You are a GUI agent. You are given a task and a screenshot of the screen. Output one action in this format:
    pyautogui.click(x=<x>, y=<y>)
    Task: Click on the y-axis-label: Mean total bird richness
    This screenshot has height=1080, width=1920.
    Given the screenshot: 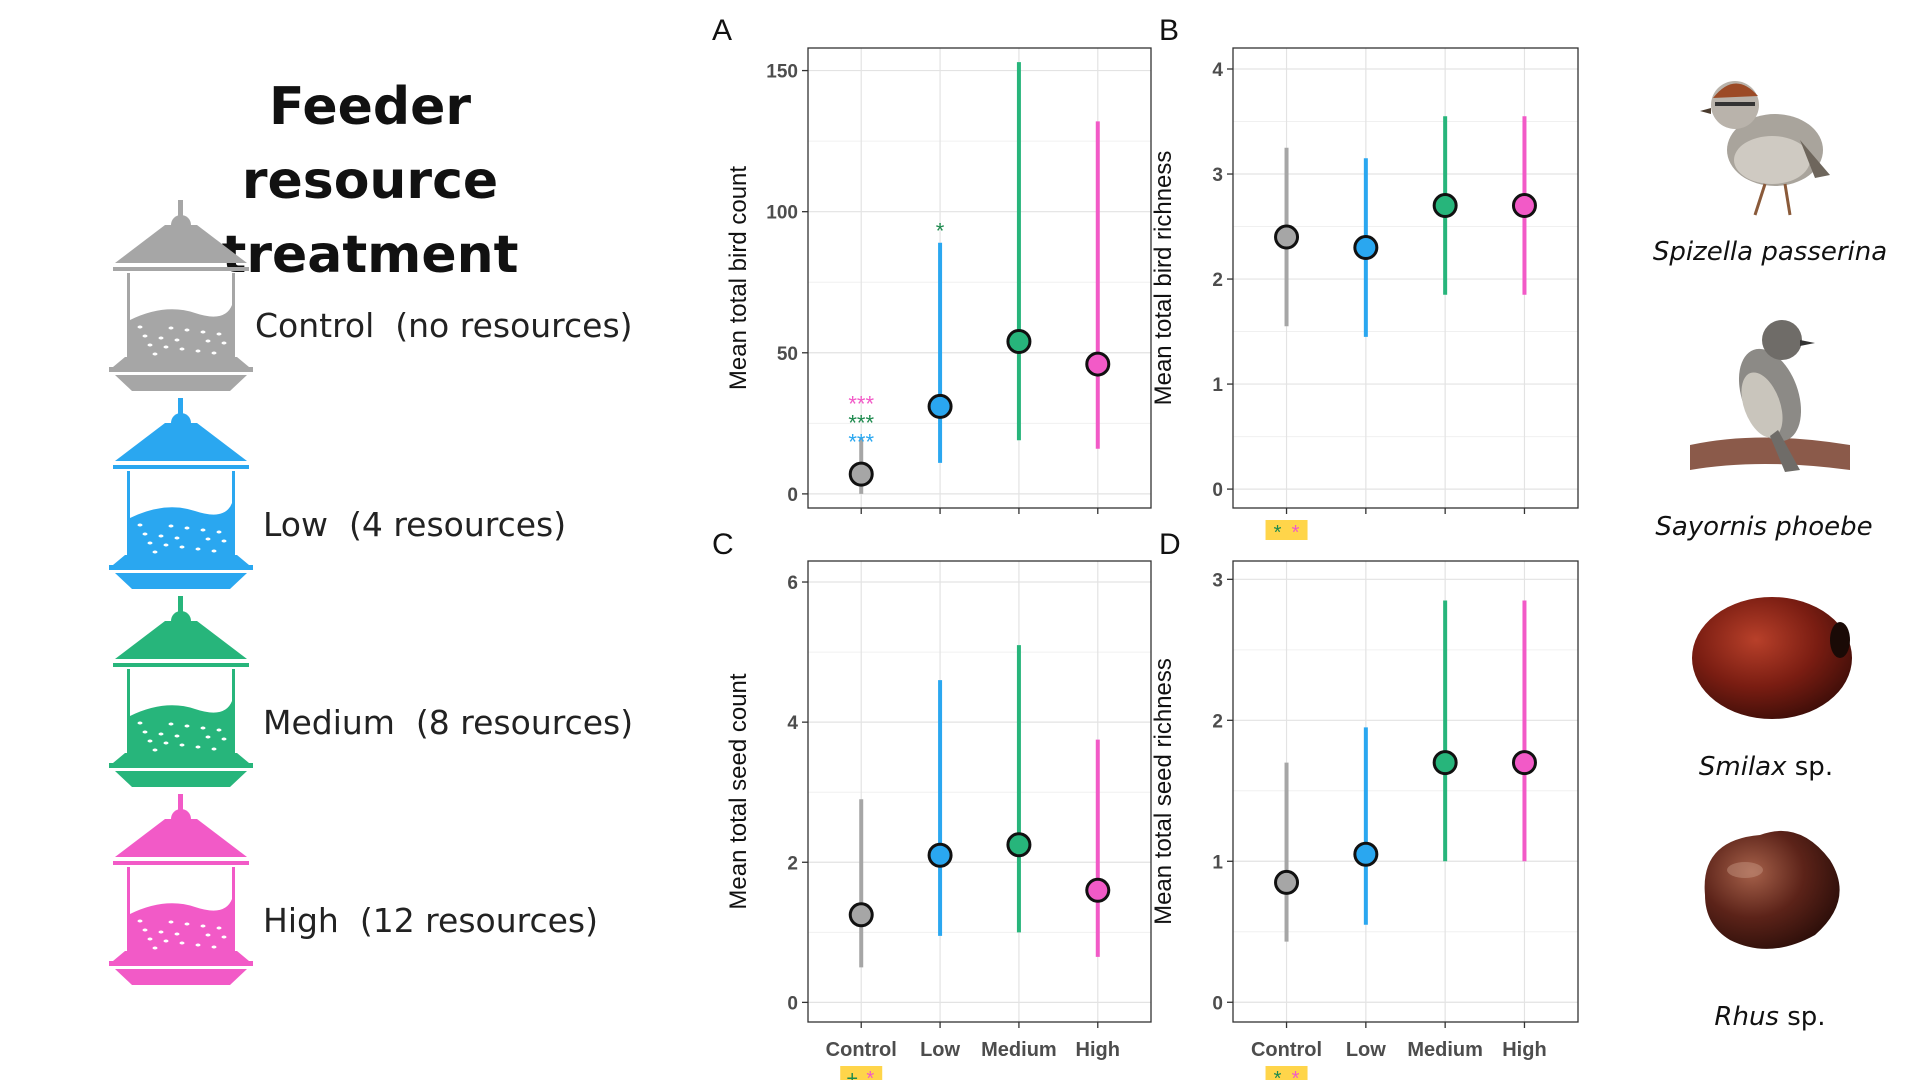 What is the action you would take?
    pyautogui.click(x=1163, y=278)
    